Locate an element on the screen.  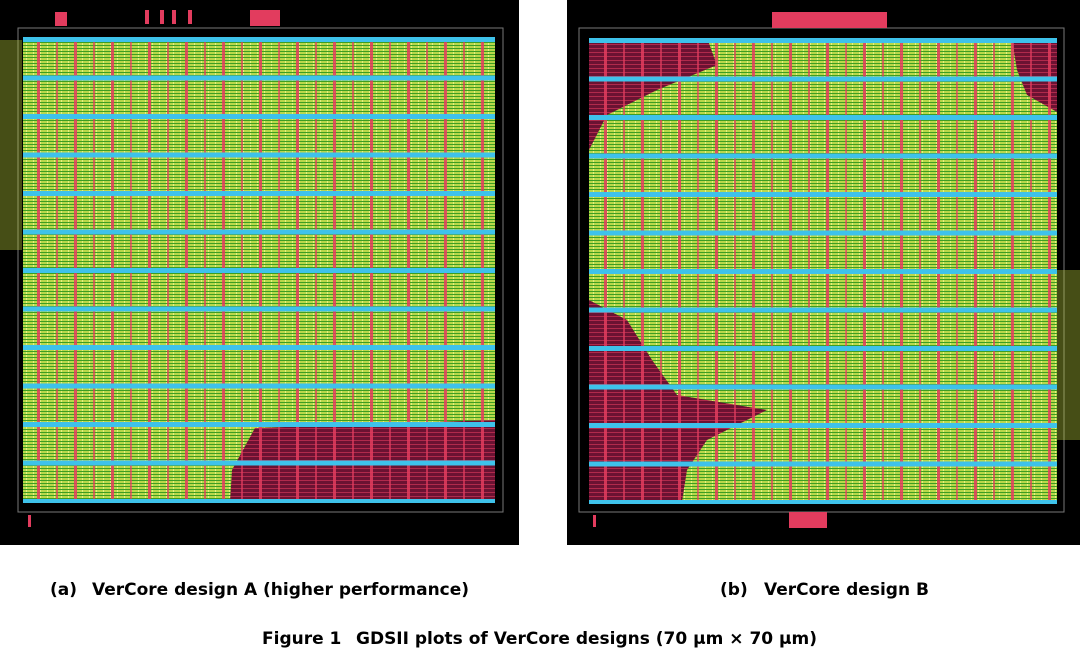
subfigure-label: (a) is located at coordinates (64, 590).